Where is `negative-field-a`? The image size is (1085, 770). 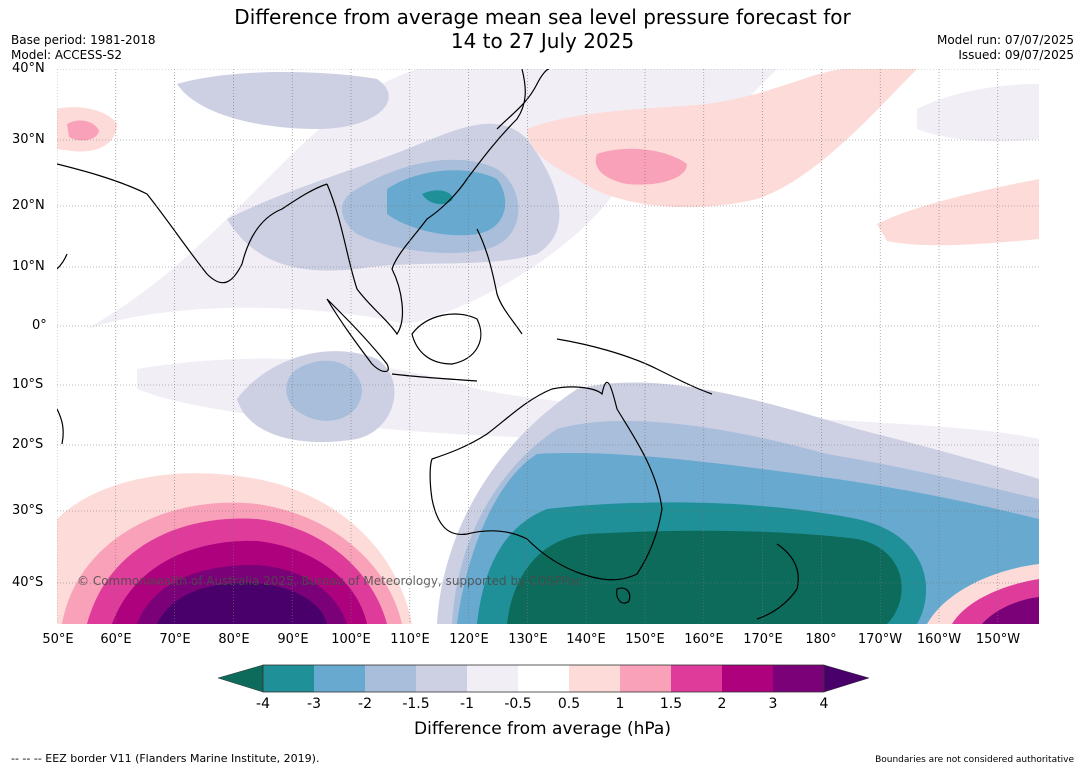 negative-field-a is located at coordinates (324, 390).